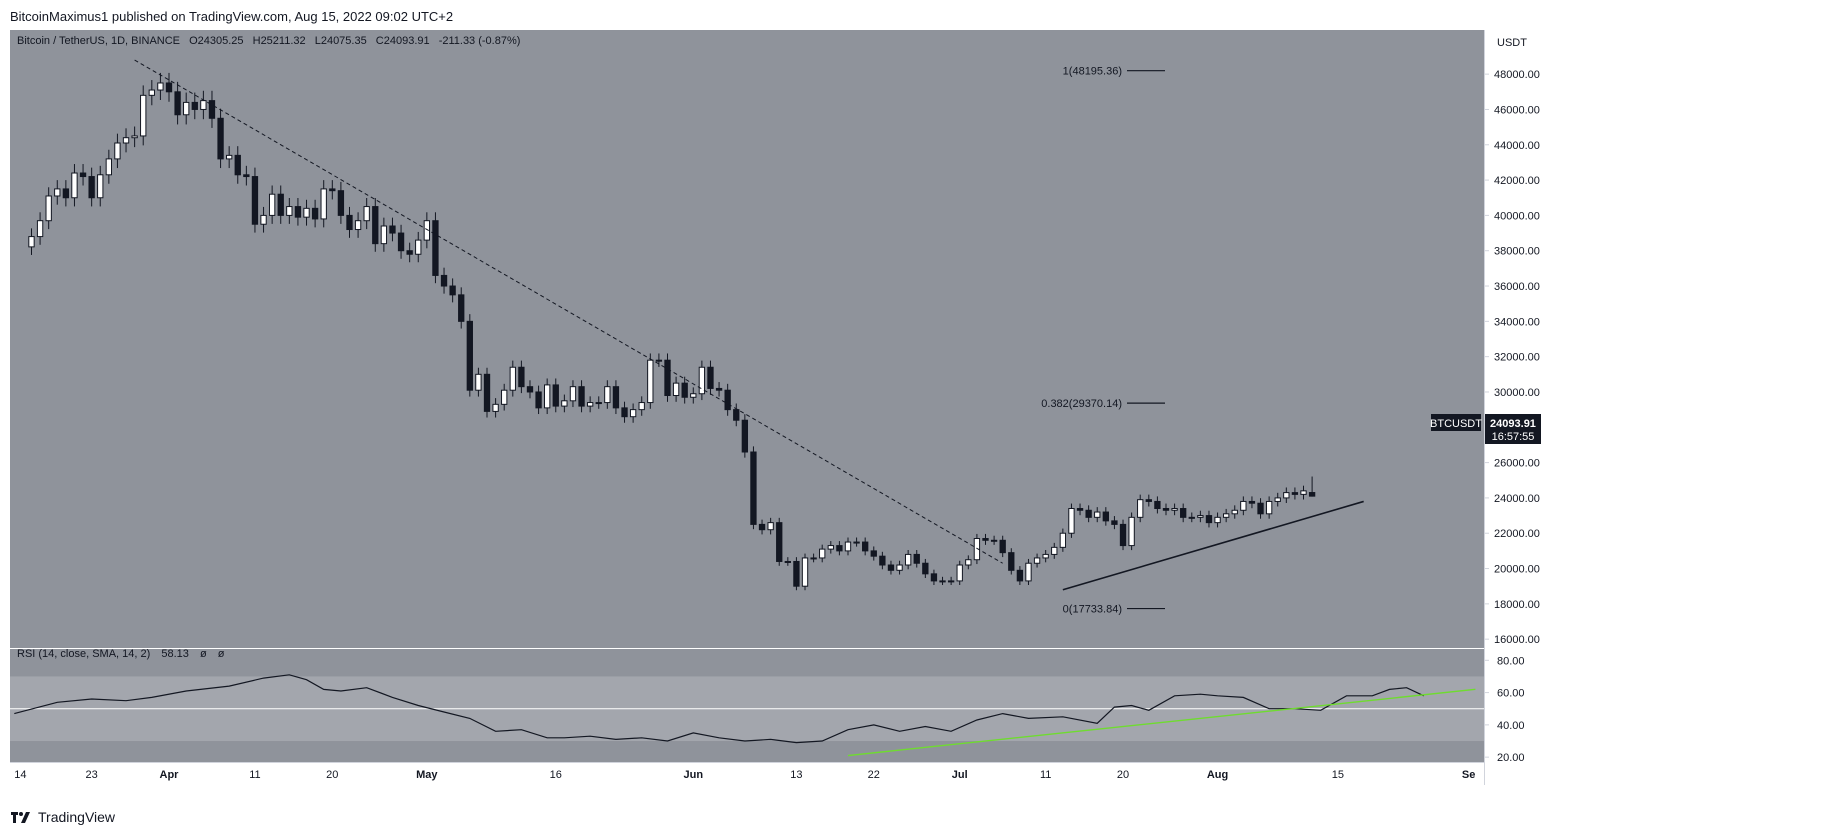 Image resolution: width=1825 pixels, height=837 pixels. I want to click on open-label: O, so click(193, 41).